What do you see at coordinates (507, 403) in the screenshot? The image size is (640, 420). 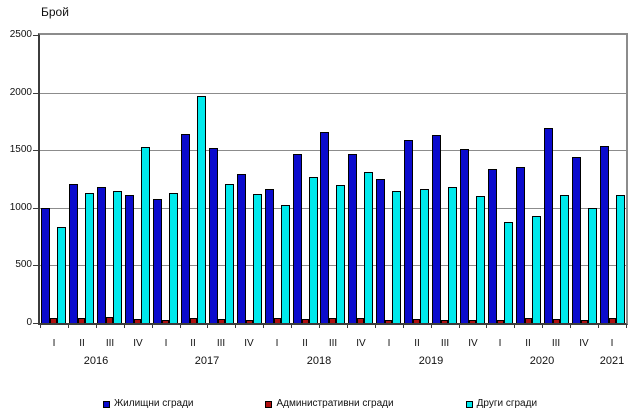 I see `legend-label-other: Други сгради` at bounding box center [507, 403].